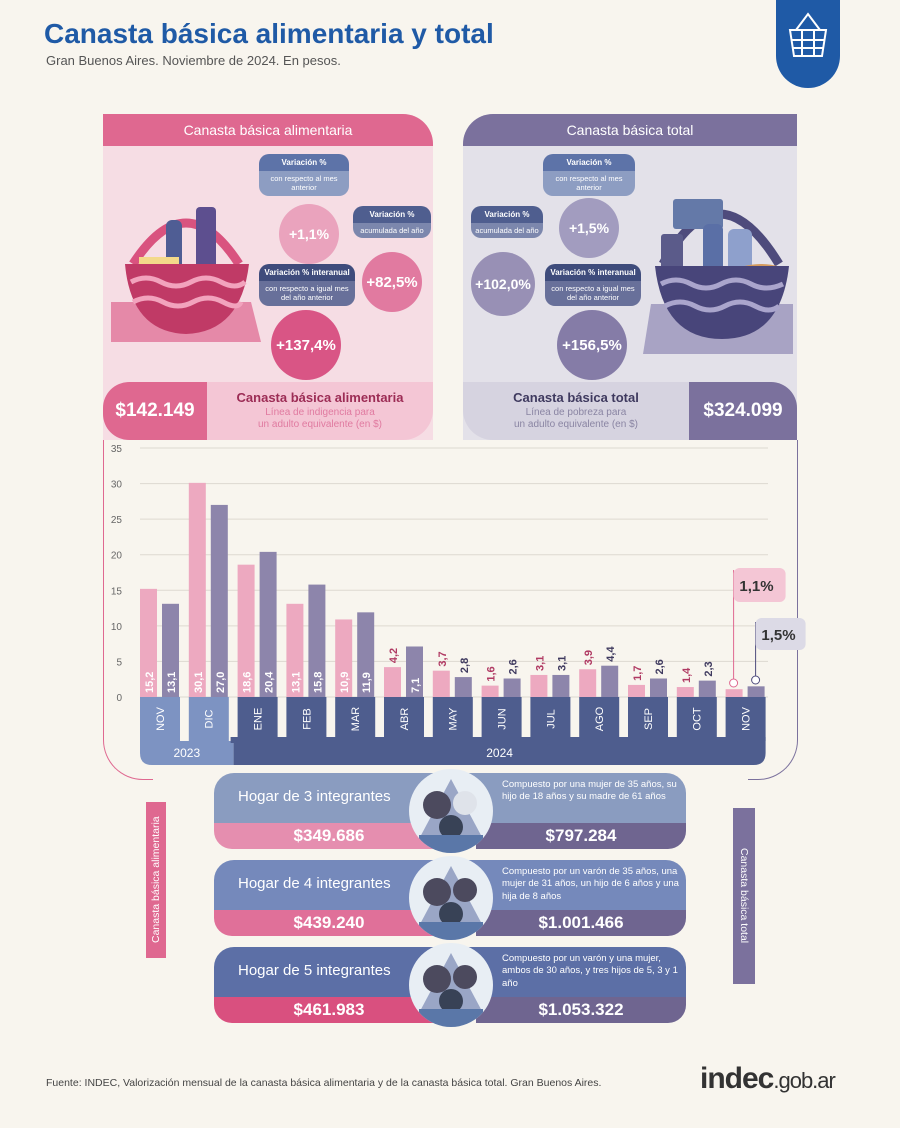 This screenshot has height=1128, width=900. I want to click on month-label: ENE, so click(259, 719).